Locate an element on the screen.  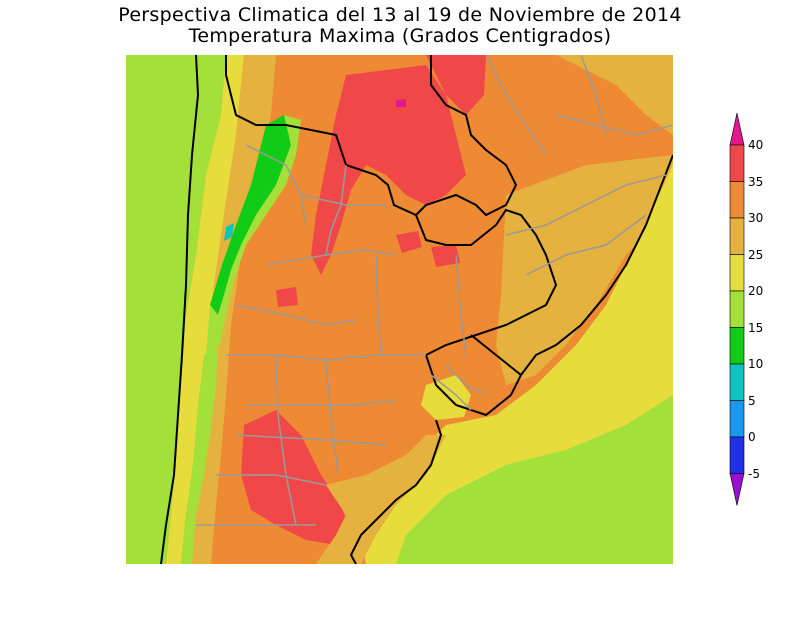
zone-hot-ne is located at coordinates (456, 85).